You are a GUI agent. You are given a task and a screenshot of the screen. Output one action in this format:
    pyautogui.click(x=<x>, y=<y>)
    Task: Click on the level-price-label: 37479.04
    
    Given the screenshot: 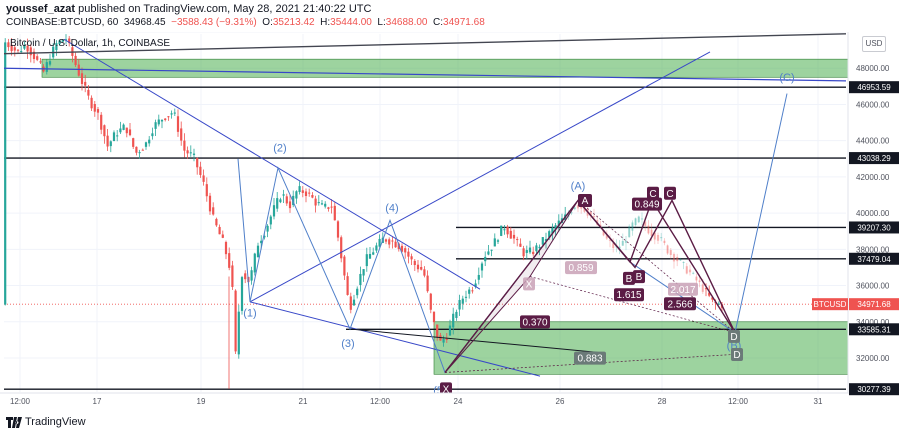 What is the action you would take?
    pyautogui.click(x=874, y=259)
    